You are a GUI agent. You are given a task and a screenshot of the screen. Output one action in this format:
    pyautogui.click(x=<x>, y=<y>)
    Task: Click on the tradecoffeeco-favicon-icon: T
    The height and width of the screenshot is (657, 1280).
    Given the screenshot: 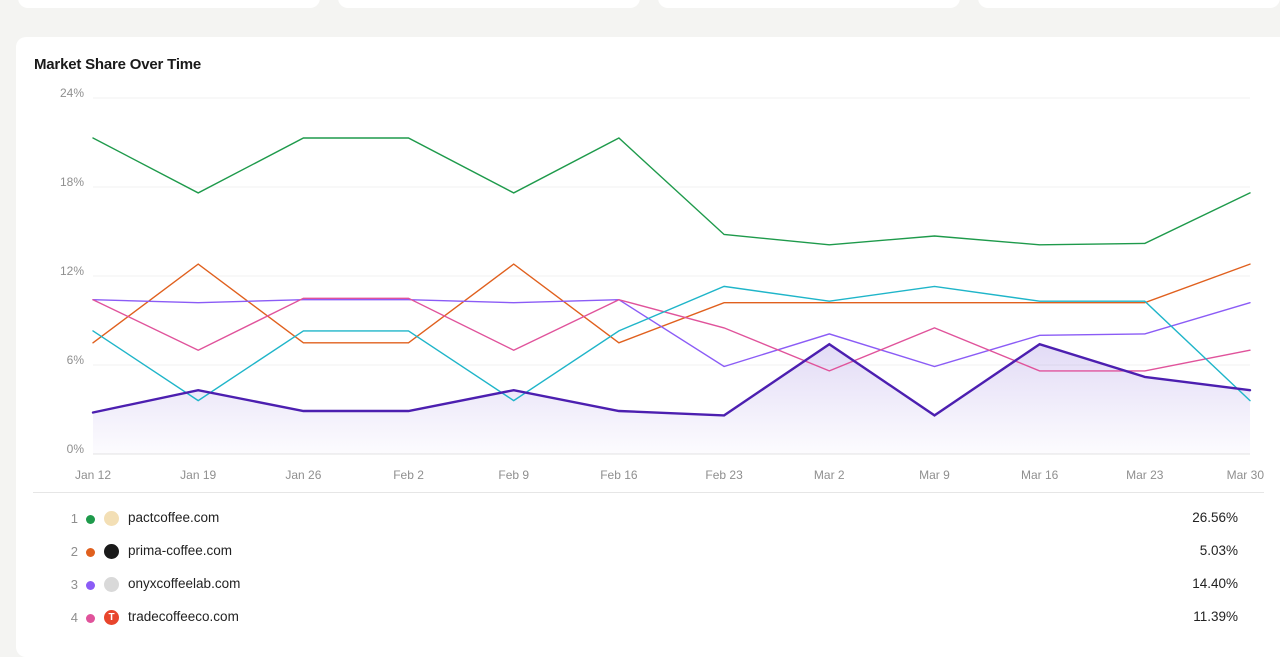 What is the action you would take?
    pyautogui.click(x=111, y=617)
    